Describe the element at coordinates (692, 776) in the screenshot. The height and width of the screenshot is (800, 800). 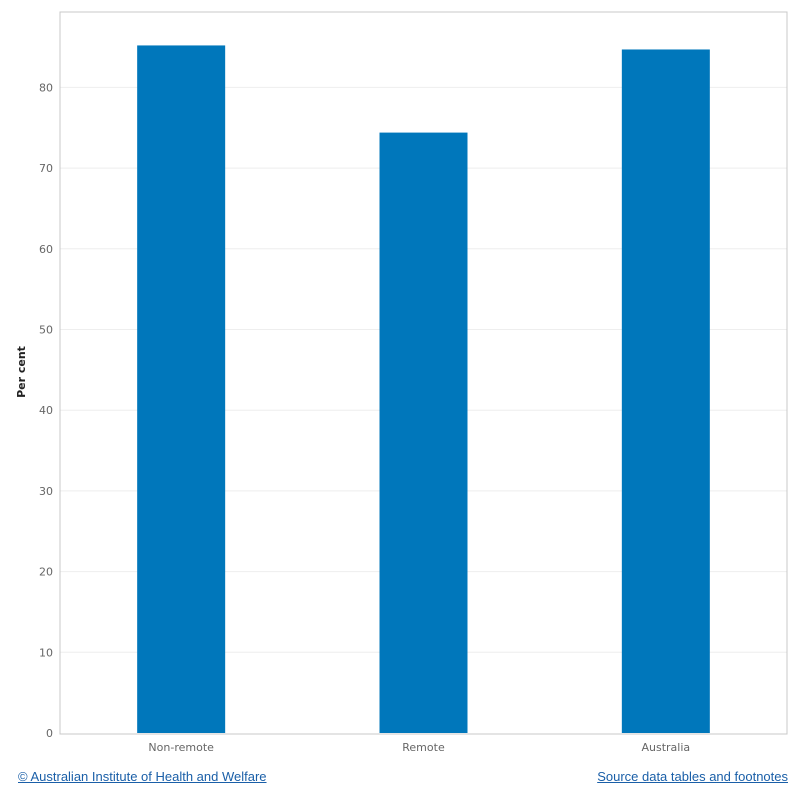
I see `source-data-link: Source data tables and footnotes` at that location.